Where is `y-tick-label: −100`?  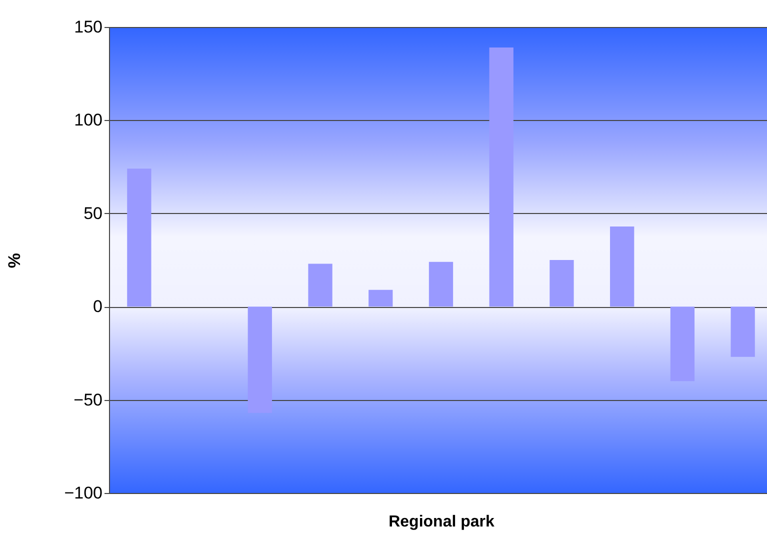 y-tick-label: −100 is located at coordinates (83, 493).